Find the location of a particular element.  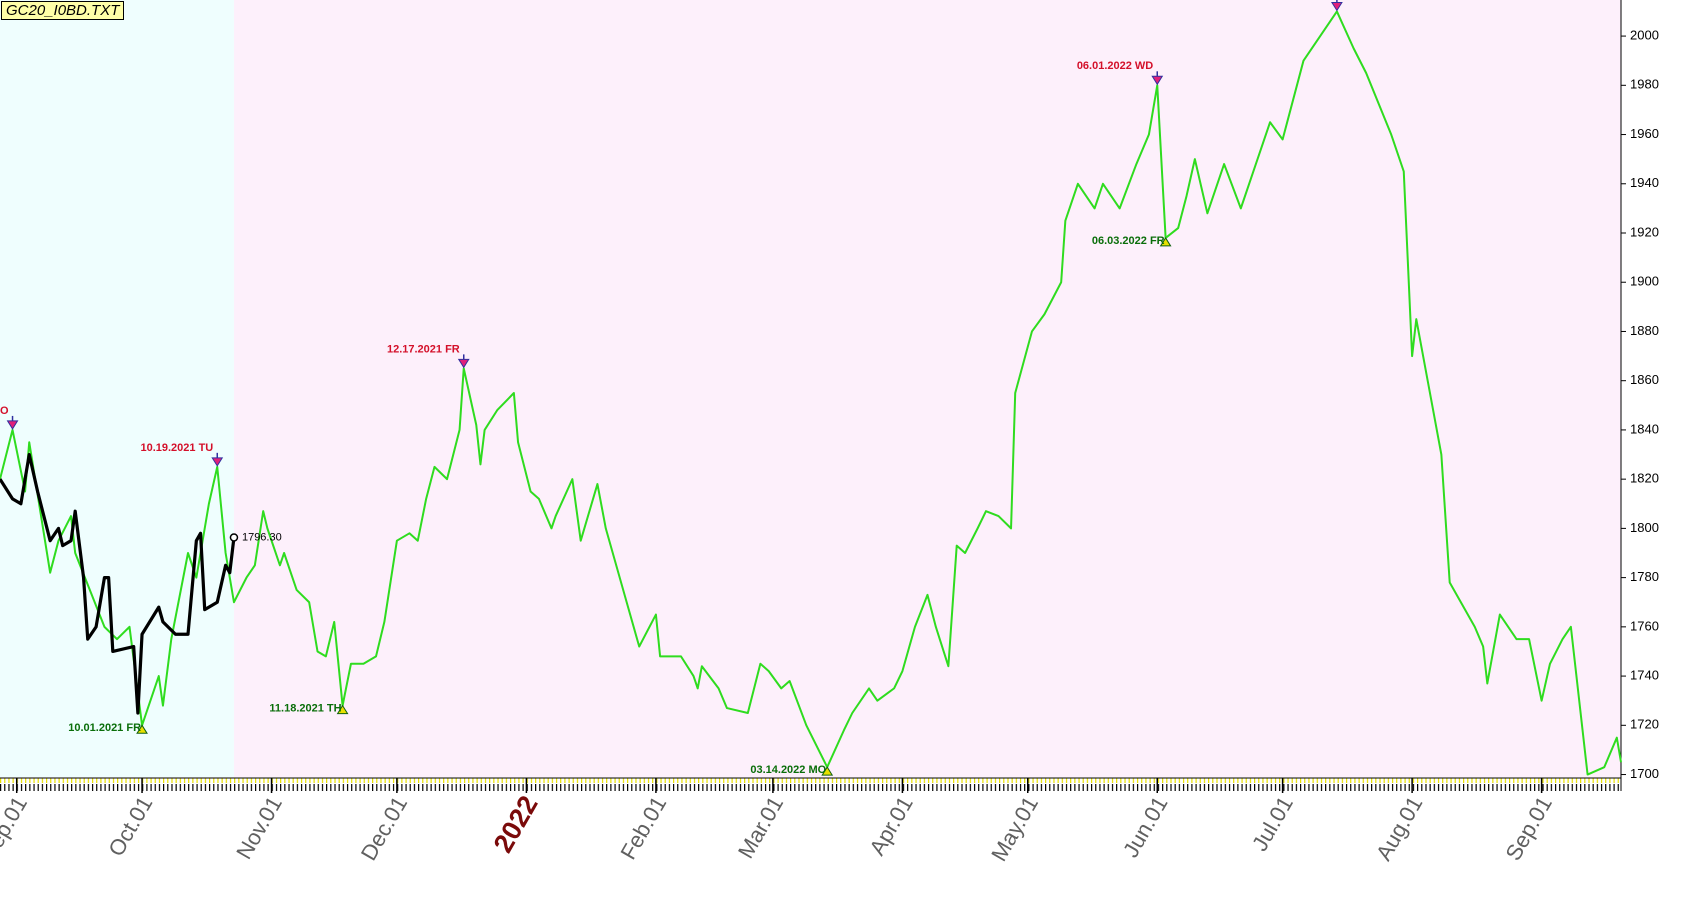

low-label: 03.14.2022 MO is located at coordinates (788, 770).